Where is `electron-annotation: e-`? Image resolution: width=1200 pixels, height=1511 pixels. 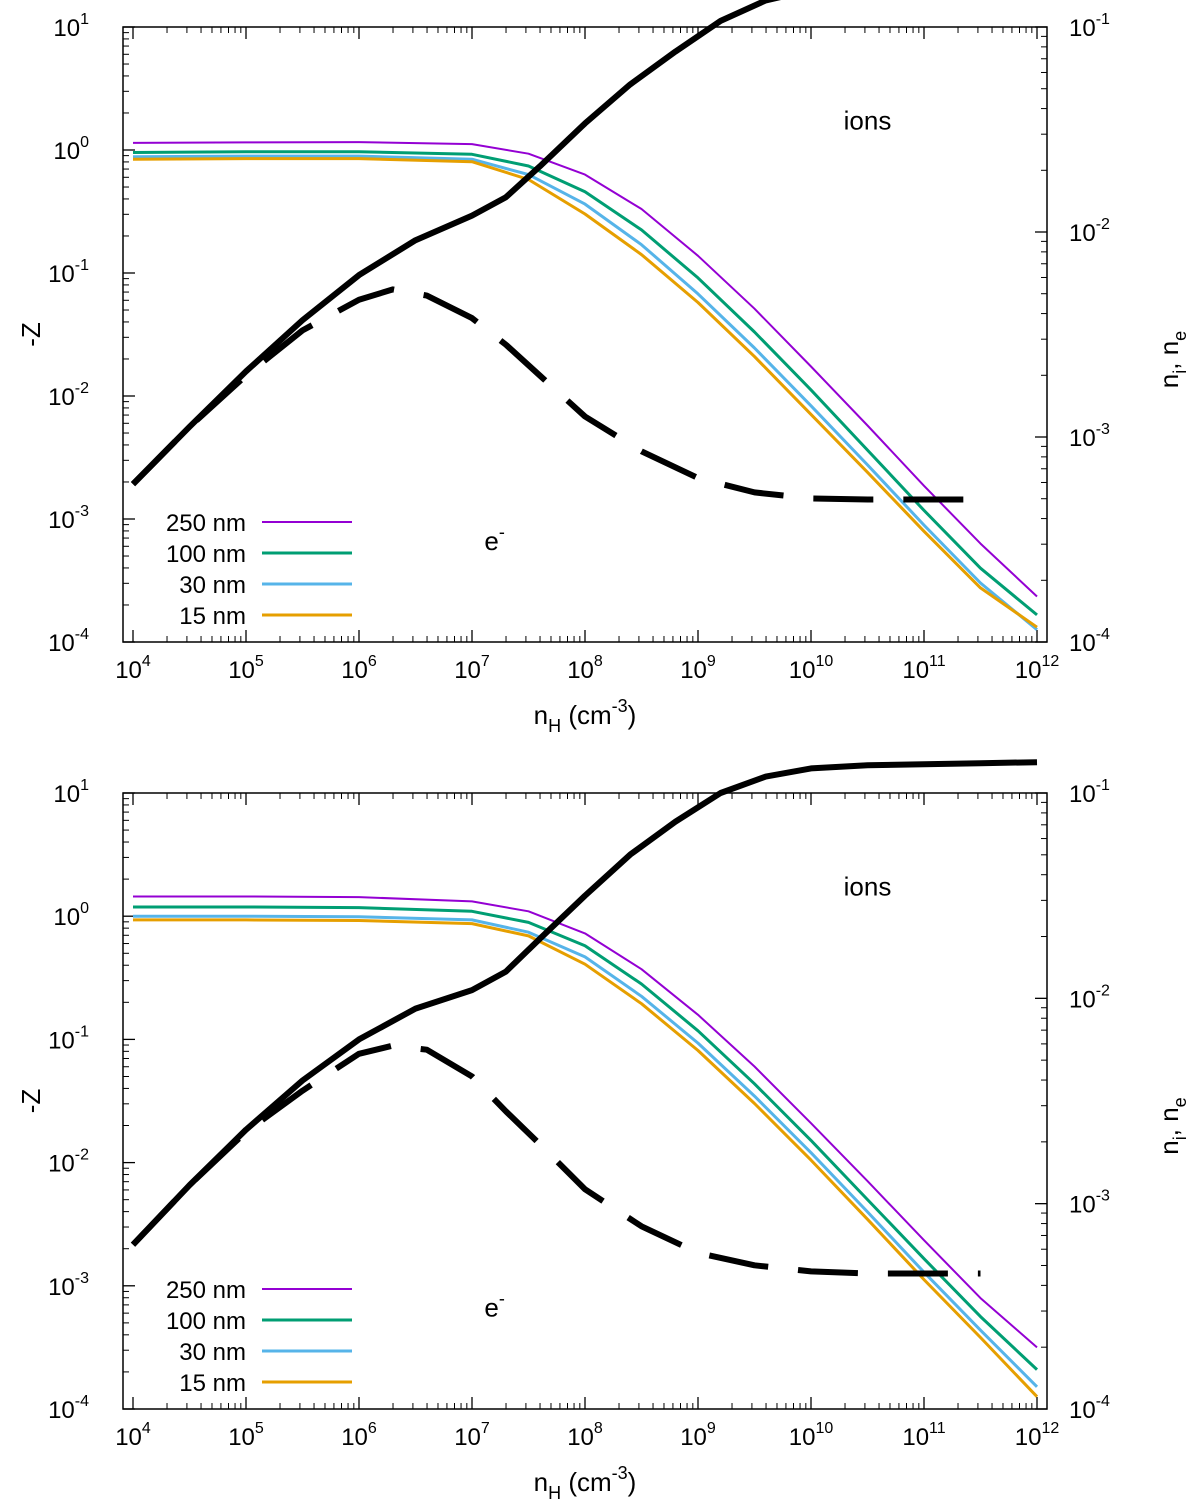
electron-annotation: e- is located at coordinates (494, 1306).